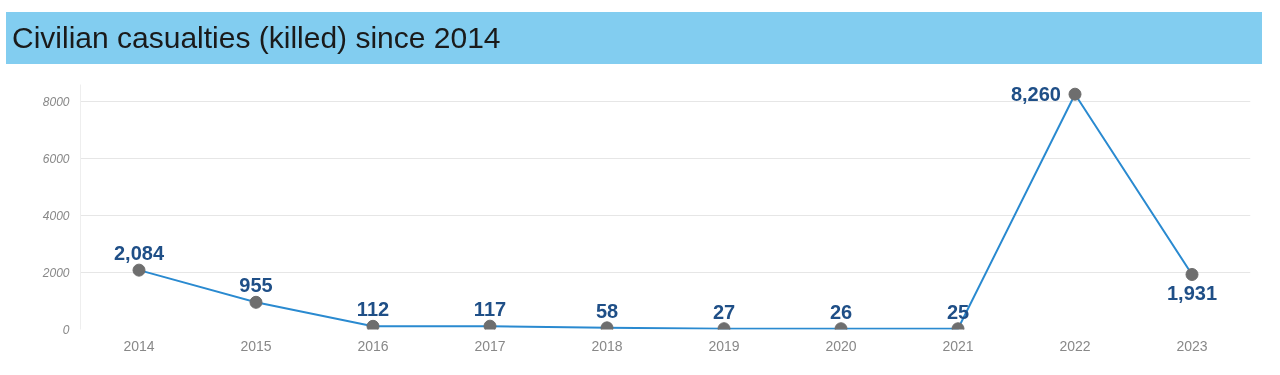  I want to click on x-tick-label: 2016, so click(373, 345).